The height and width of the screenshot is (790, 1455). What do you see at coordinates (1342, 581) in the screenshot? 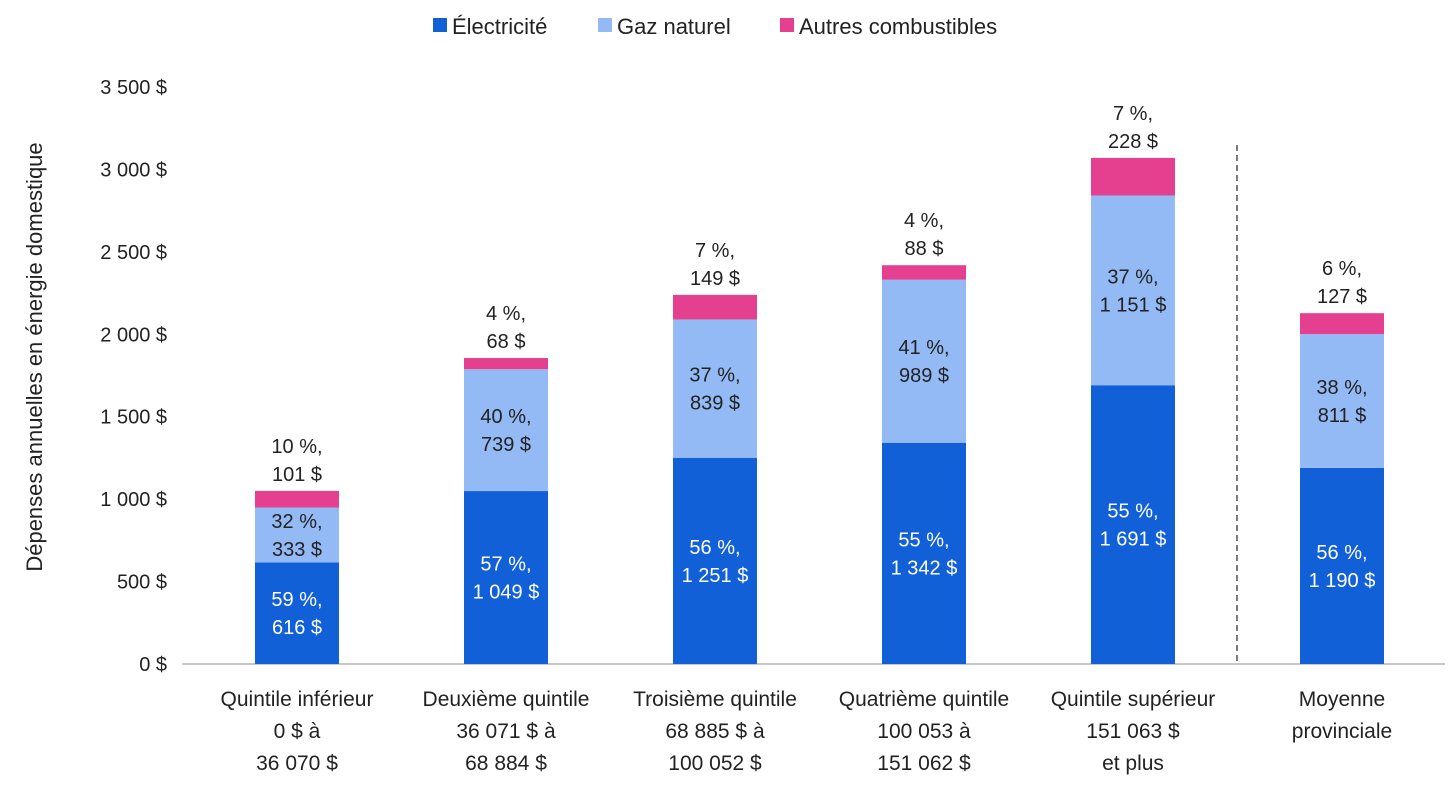
I see `data-label: 1 190 $` at bounding box center [1342, 581].